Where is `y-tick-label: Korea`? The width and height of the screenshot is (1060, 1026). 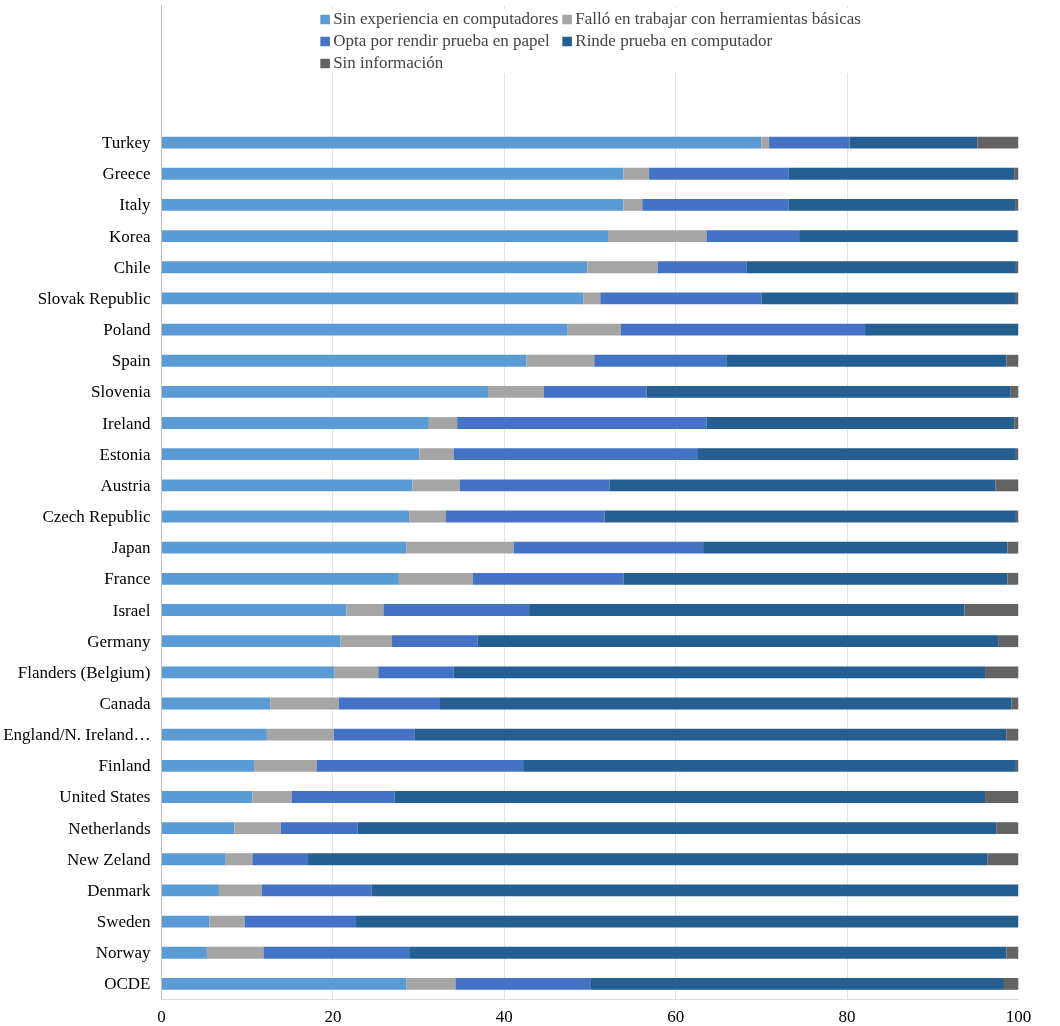
y-tick-label: Korea is located at coordinates (129, 236).